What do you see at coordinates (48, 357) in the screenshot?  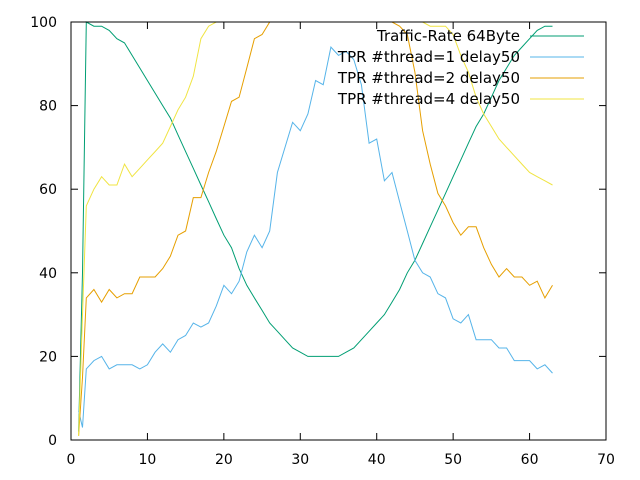 I see `y-tick-label: 20` at bounding box center [48, 357].